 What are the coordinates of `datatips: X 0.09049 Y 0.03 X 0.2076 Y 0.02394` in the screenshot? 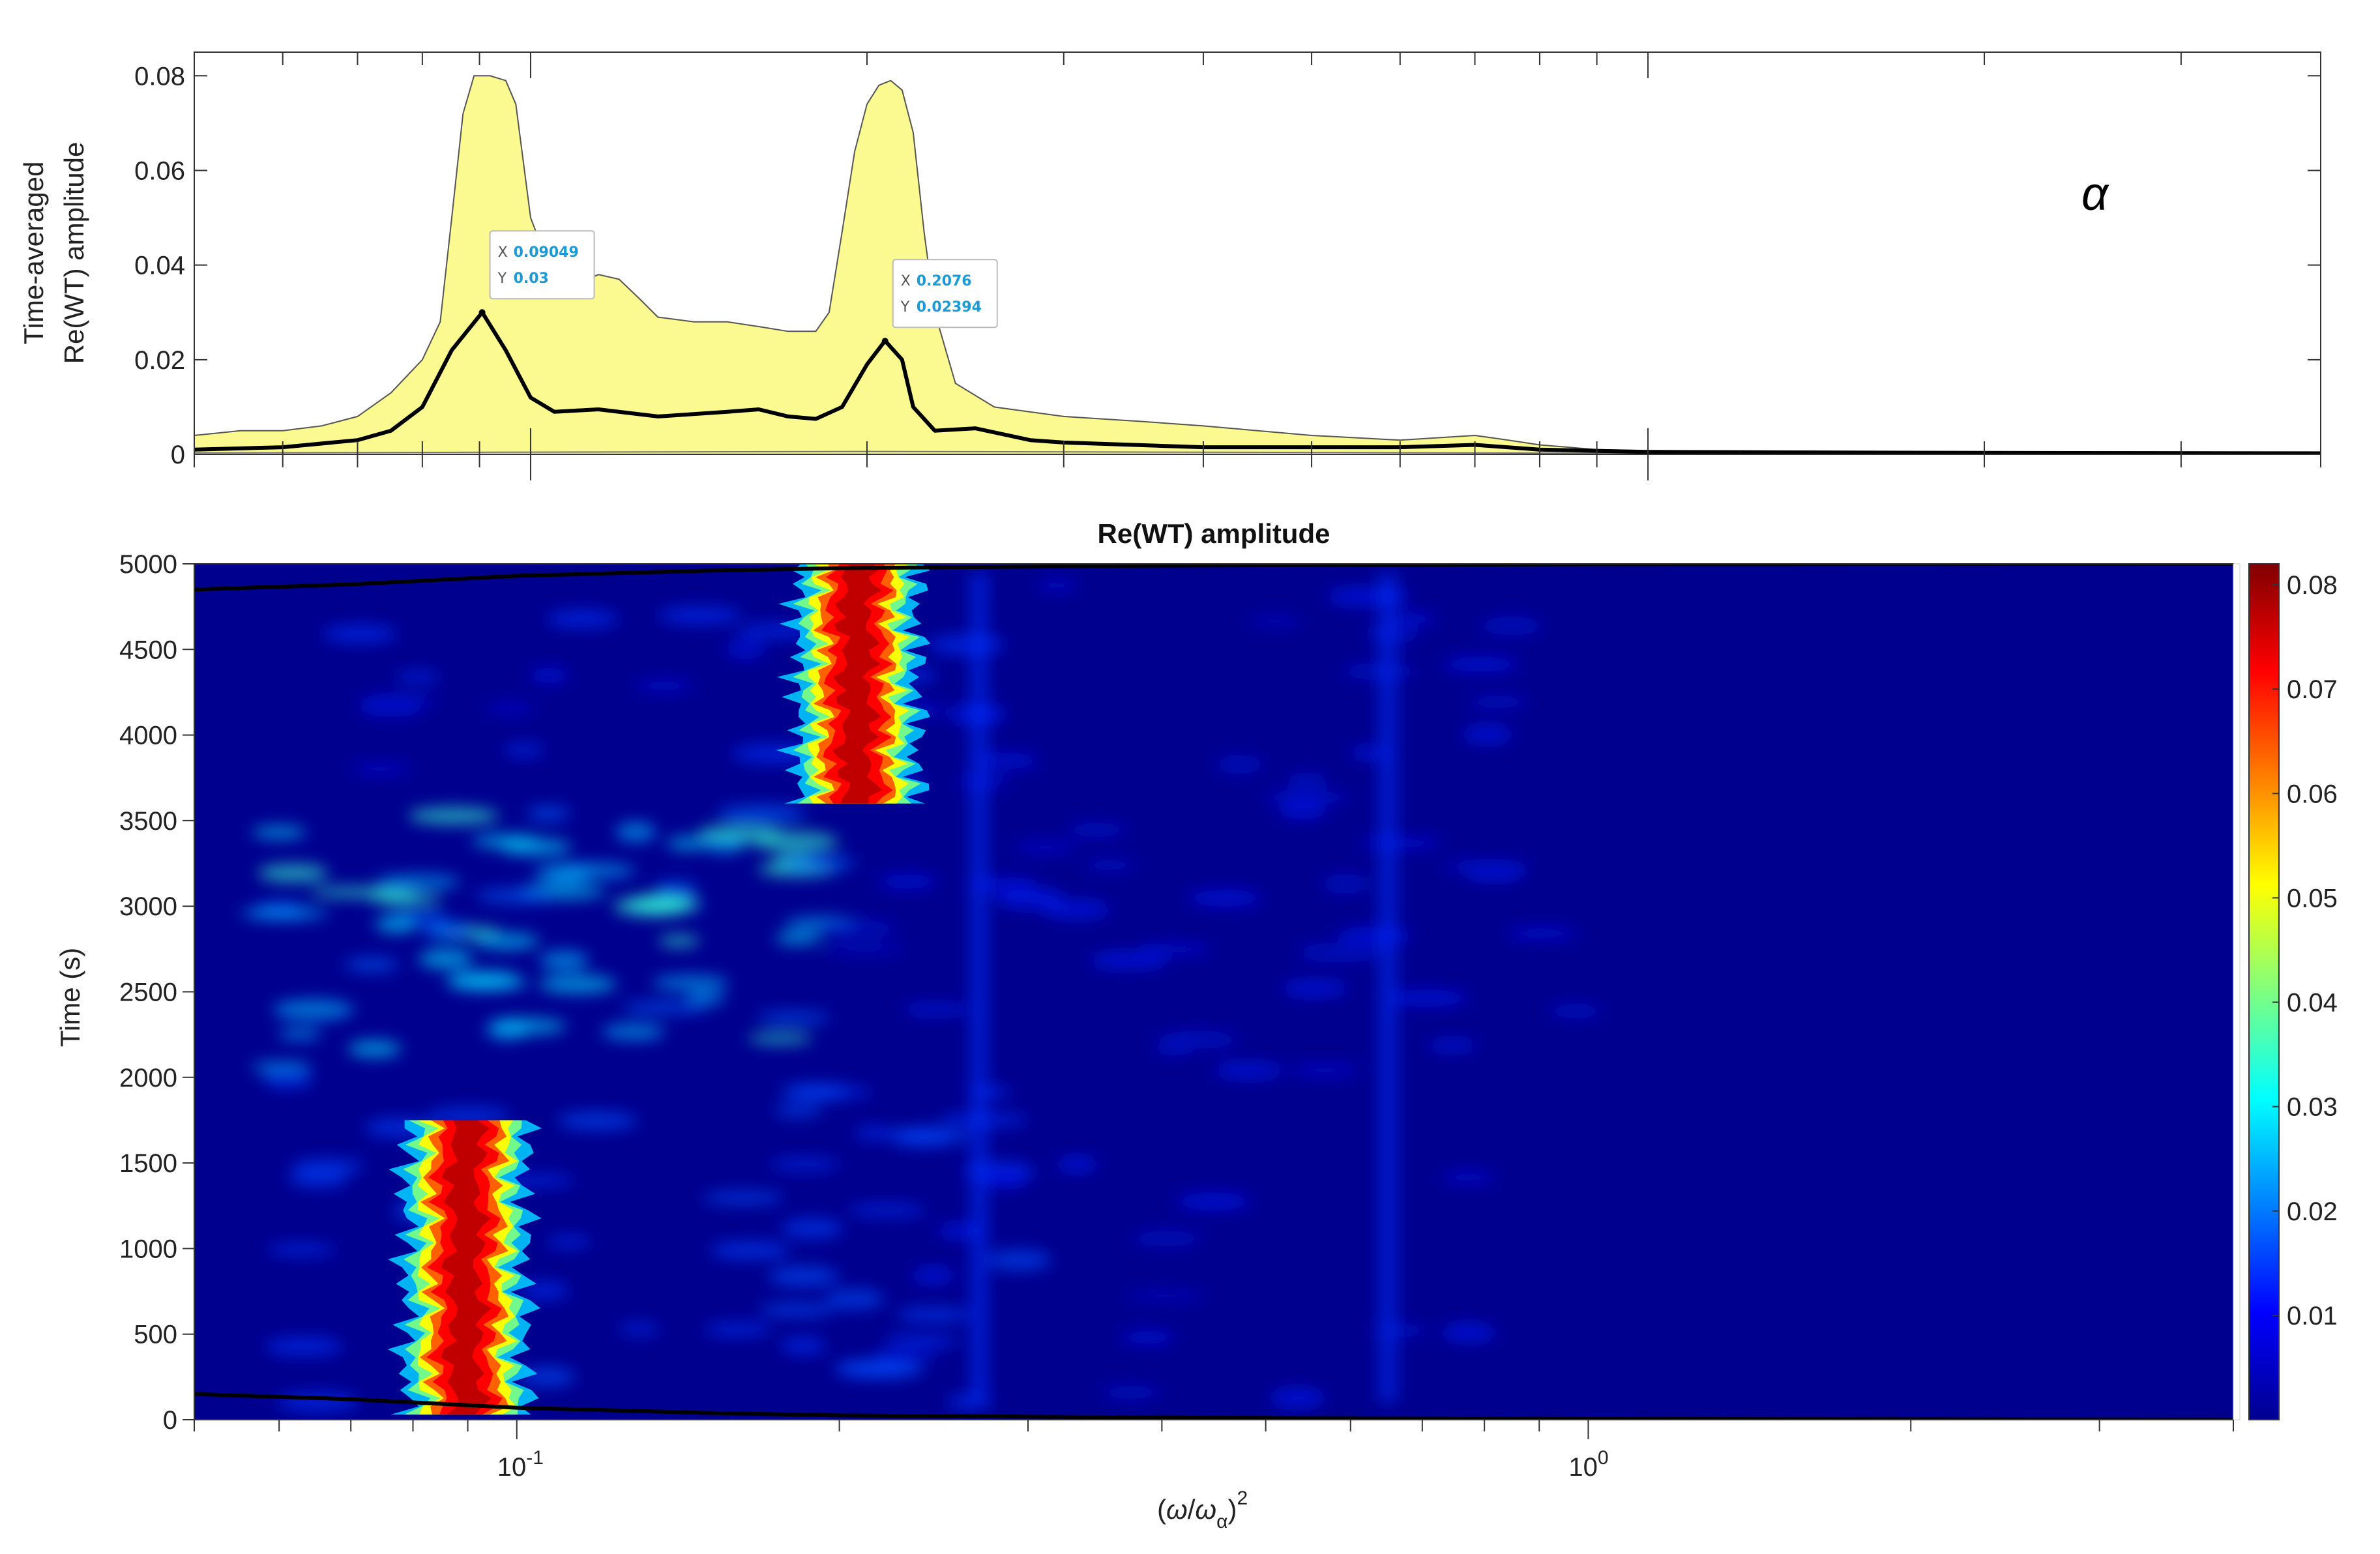 It's located at (738, 287).